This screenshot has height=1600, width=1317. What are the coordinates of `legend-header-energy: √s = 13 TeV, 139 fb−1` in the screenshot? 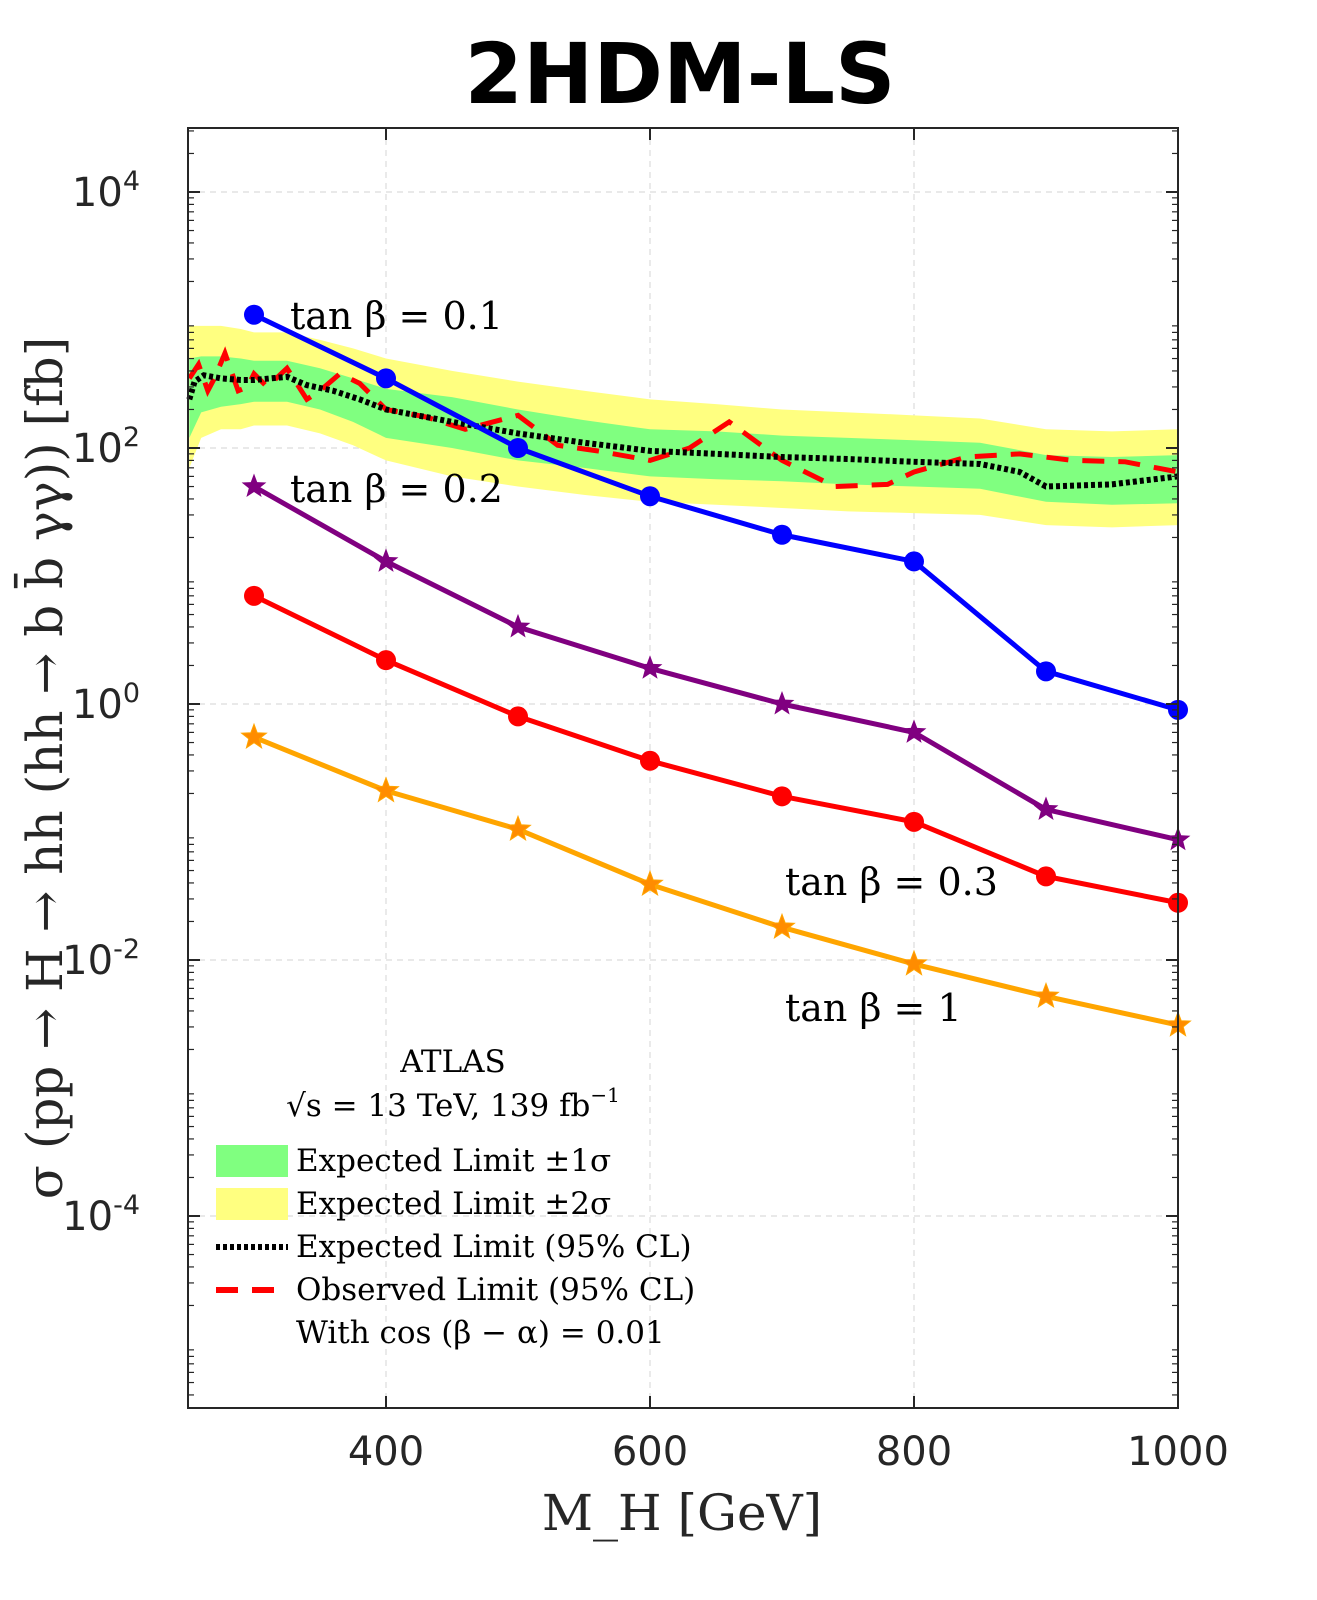 It's located at (453, 1103).